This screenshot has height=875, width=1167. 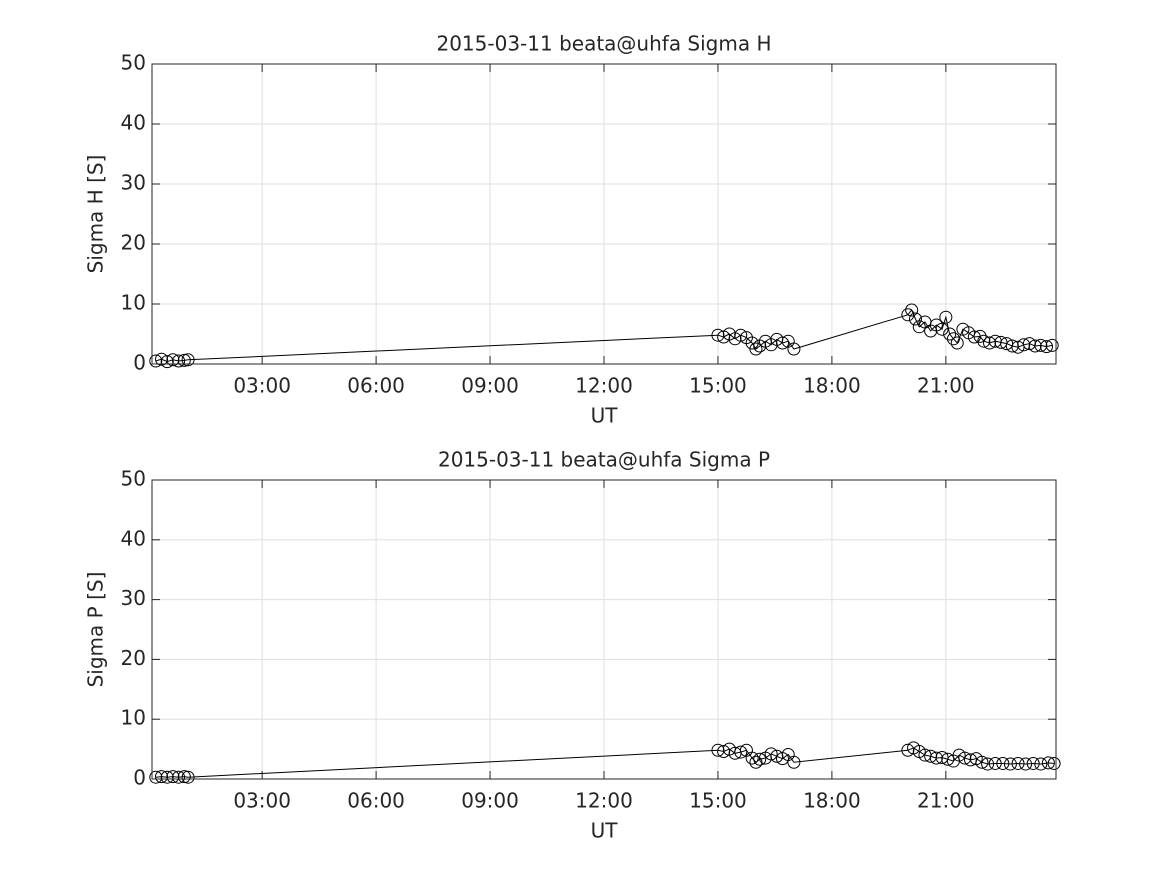 What do you see at coordinates (603, 44) in the screenshot?
I see `chart-title: 2015-03-11 beata@uhfa Sigma H` at bounding box center [603, 44].